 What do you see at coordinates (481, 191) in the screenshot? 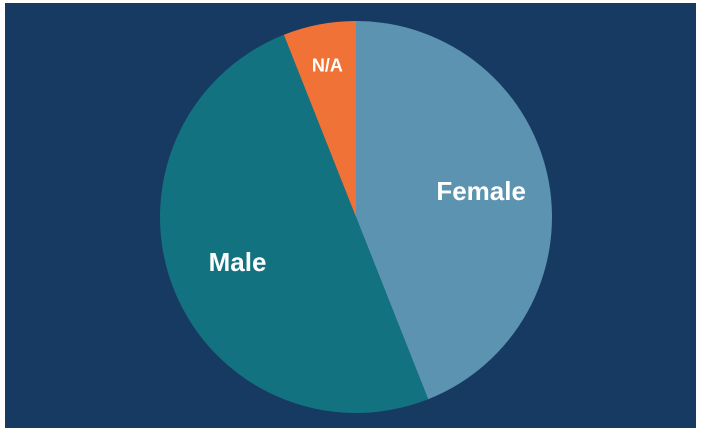
I see `slice-label: Female` at bounding box center [481, 191].